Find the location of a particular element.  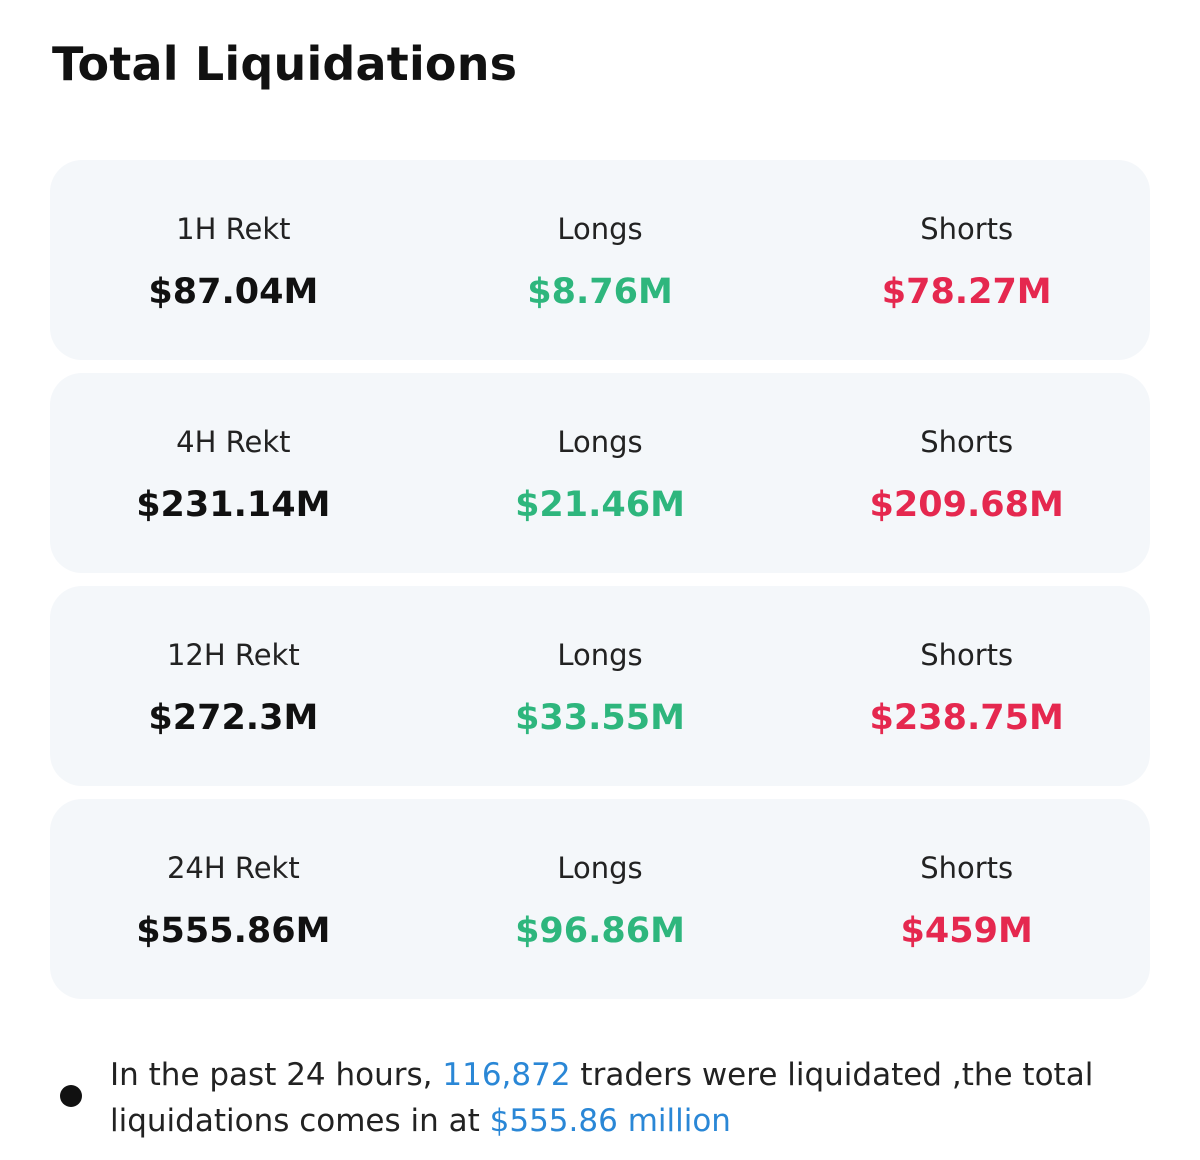

shorts-value: $238.75M is located at coordinates (966, 718).